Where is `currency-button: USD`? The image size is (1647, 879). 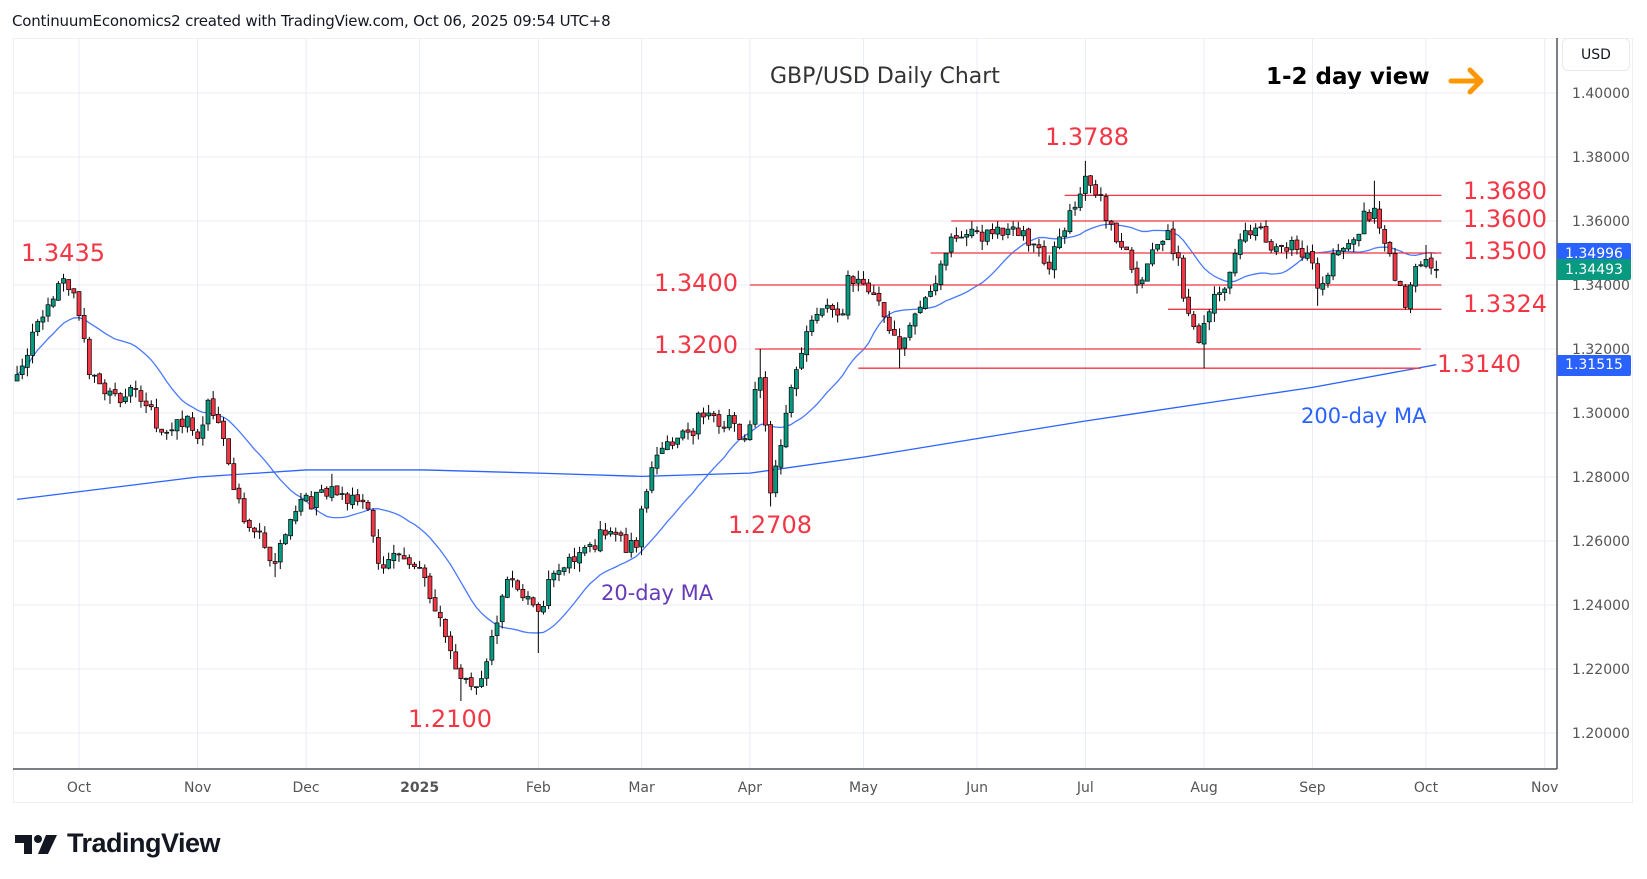 currency-button: USD is located at coordinates (1596, 54).